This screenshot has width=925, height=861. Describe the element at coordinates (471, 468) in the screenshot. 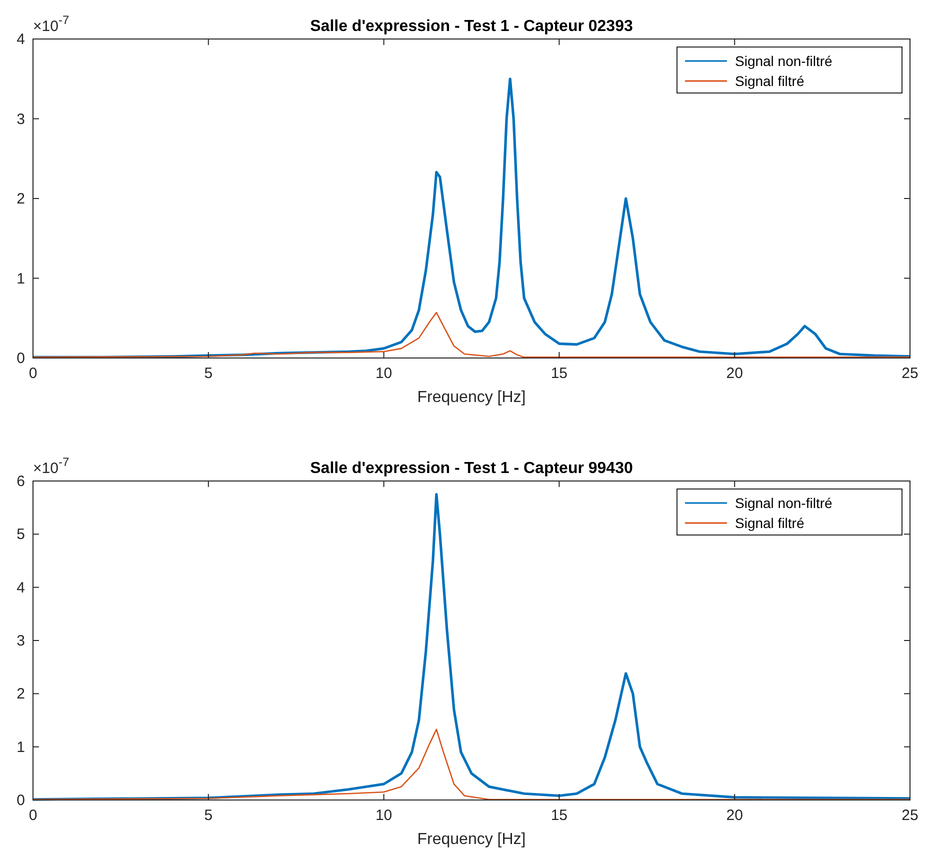

I see `chart-title: Salle d'expression - Test 1 - Capteur 99430` at that location.